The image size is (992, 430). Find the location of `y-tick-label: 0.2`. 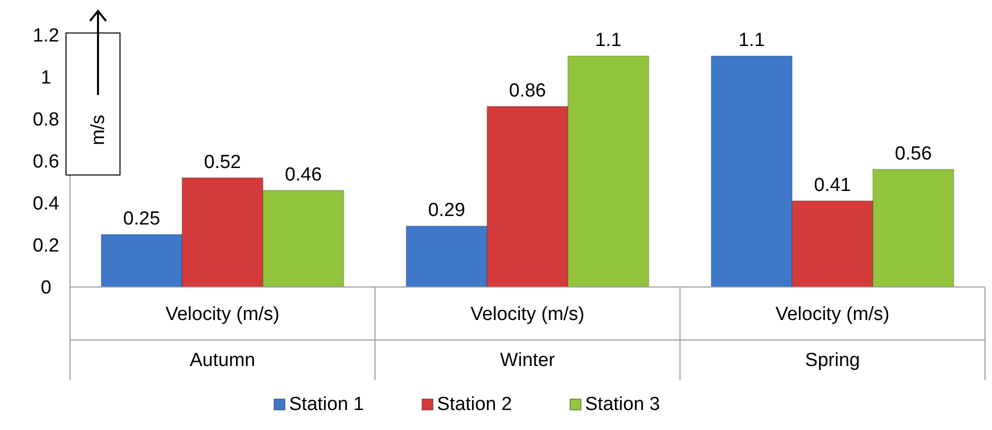

y-tick-label: 0.2 is located at coordinates (46, 246).